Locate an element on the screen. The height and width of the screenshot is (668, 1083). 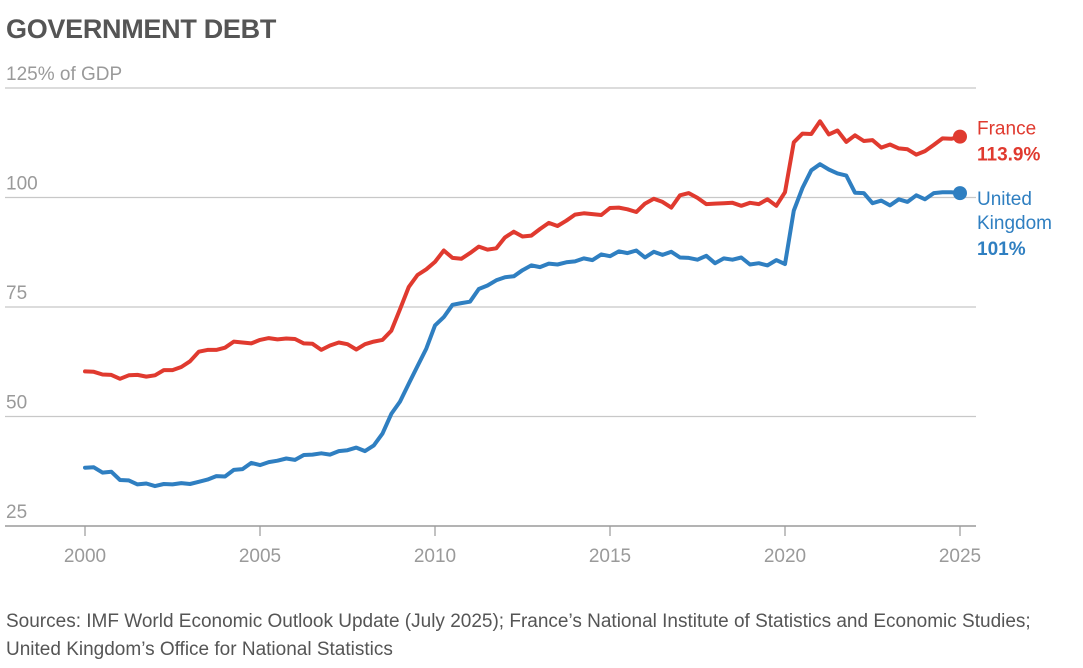
chart-title: GOVERNMENT DEBT is located at coordinates (141, 29).